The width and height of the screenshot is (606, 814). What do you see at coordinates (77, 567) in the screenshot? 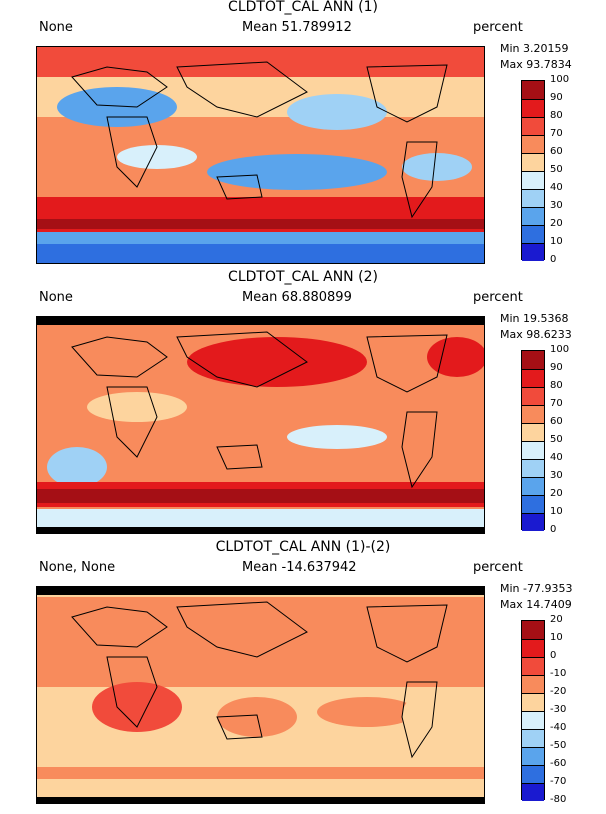
I see `case-label: None, None` at bounding box center [77, 567].